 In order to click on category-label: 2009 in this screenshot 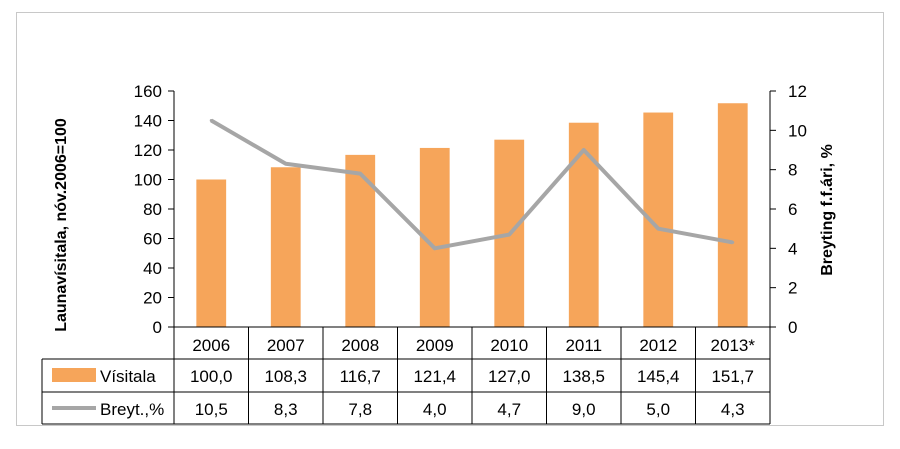, I will do `click(435, 345)`.